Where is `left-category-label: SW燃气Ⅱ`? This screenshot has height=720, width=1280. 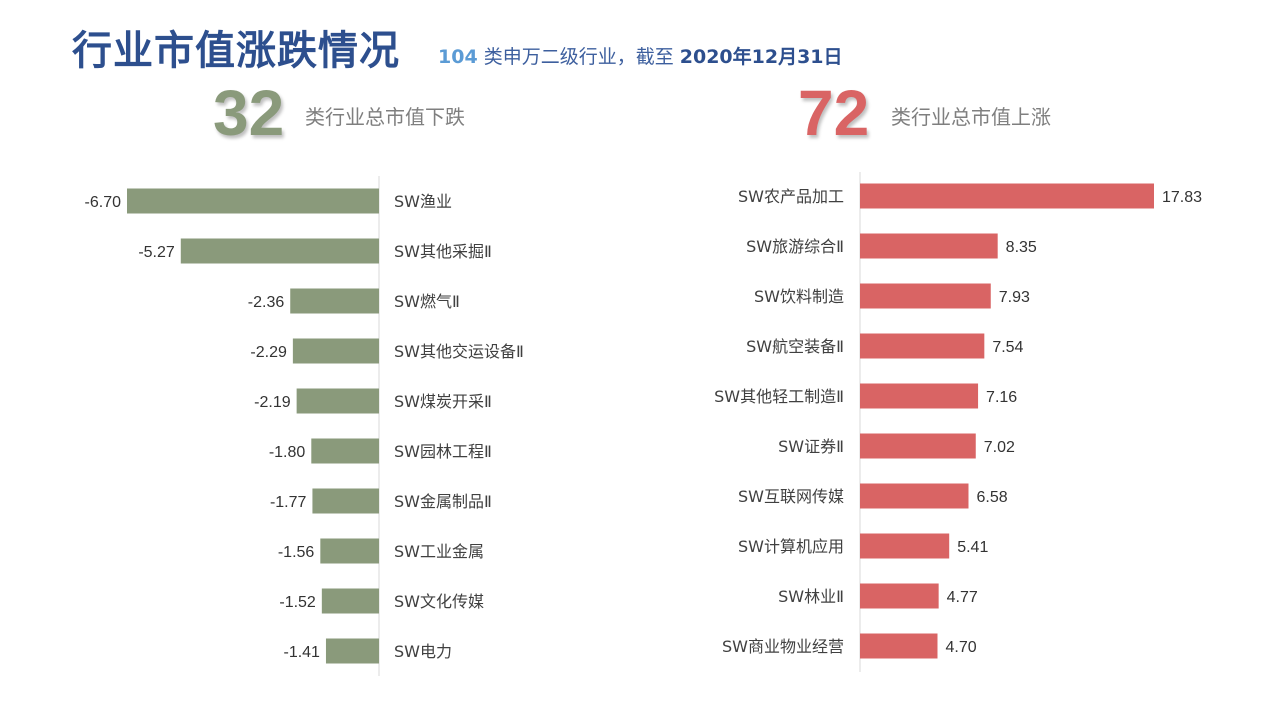
left-category-label: SW燃气Ⅱ is located at coordinates (427, 301).